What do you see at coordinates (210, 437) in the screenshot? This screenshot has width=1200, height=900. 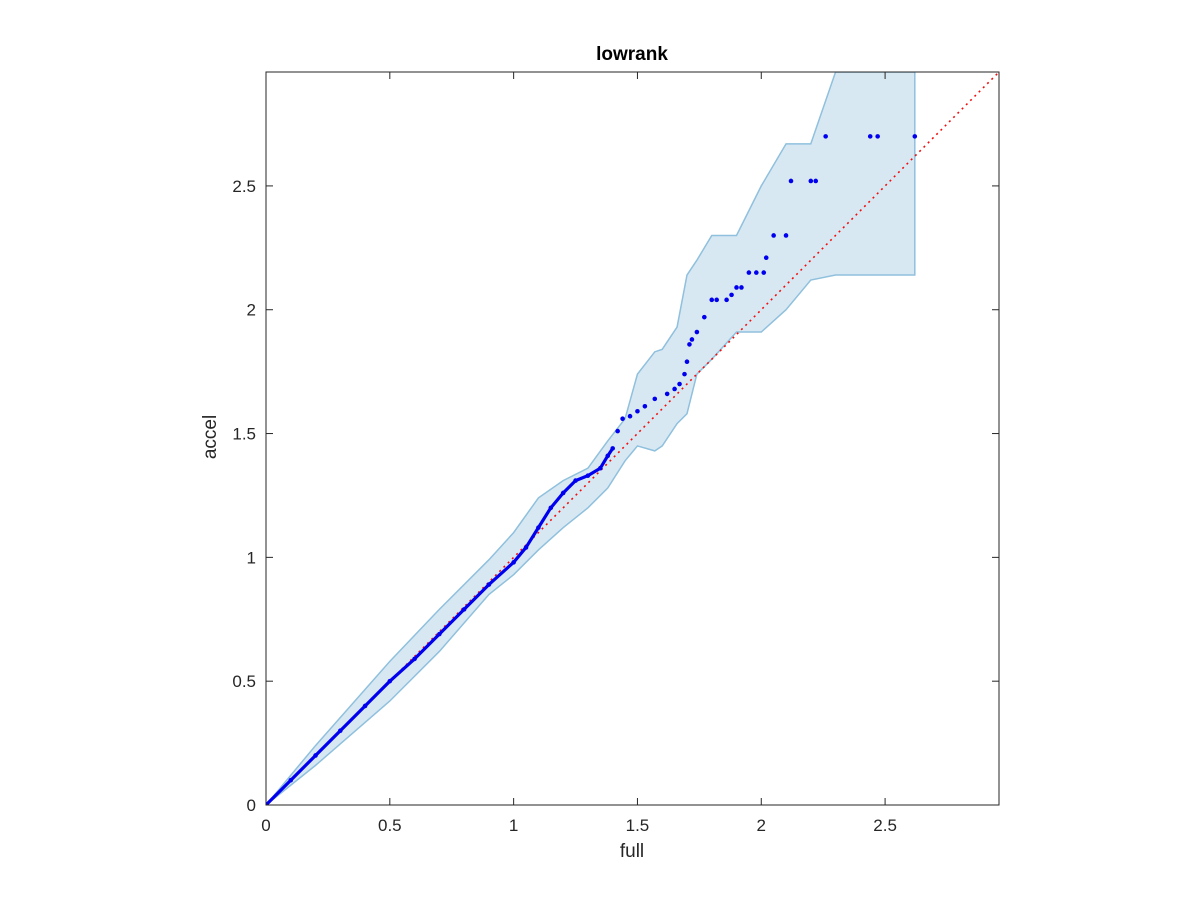 I see `y-axis-label: accel` at bounding box center [210, 437].